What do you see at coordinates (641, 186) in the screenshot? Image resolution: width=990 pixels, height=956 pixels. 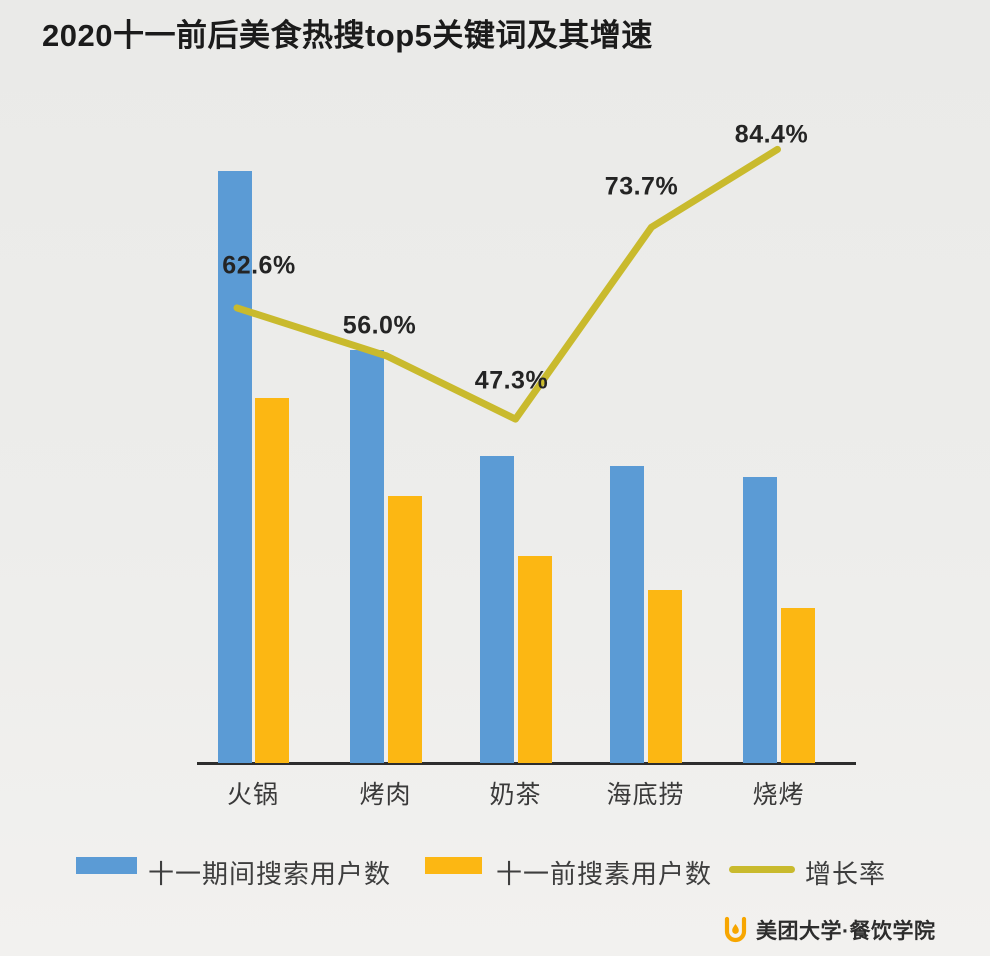 I see `growth-label-海底捞: 73.7%` at bounding box center [641, 186].